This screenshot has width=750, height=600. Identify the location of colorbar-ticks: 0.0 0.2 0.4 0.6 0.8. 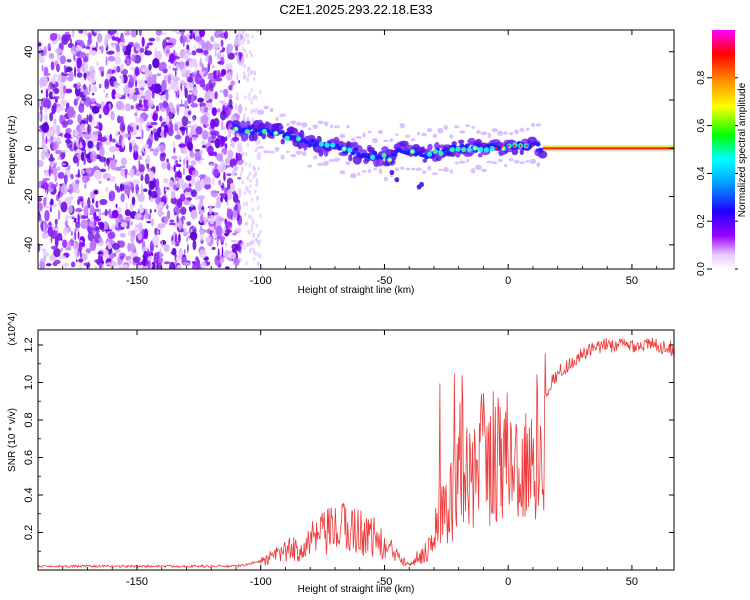
(717, 173).